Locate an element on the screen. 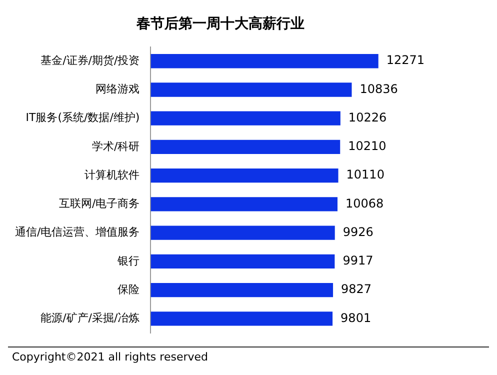 The width and height of the screenshot is (497, 375). y-tick-label: 互联网/电子商务 is located at coordinates (99, 203).